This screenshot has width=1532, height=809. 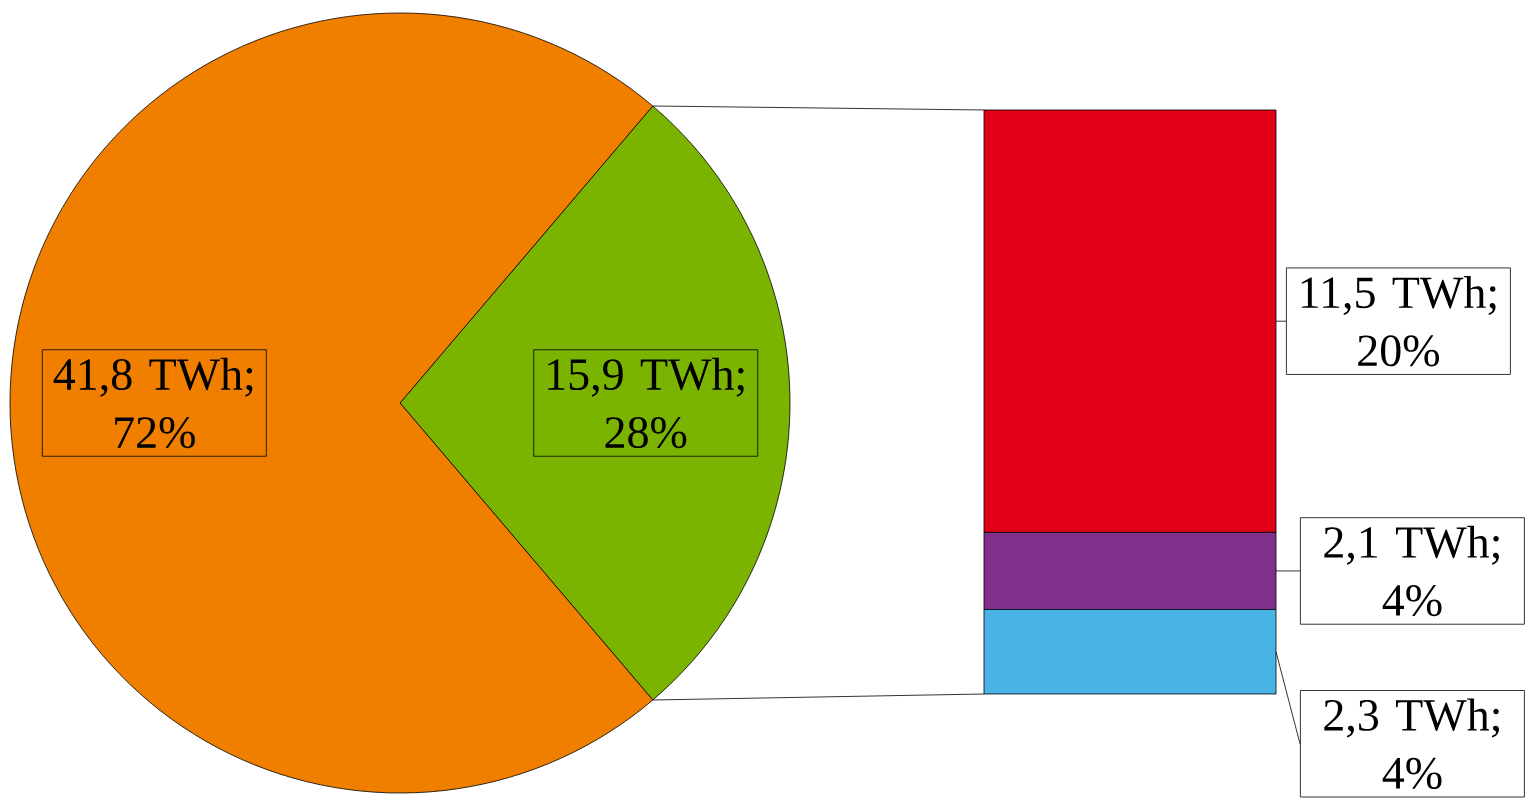 What do you see at coordinates (646, 403) in the screenshot?
I see `data-label: 15,9 TWh; 28%` at bounding box center [646, 403].